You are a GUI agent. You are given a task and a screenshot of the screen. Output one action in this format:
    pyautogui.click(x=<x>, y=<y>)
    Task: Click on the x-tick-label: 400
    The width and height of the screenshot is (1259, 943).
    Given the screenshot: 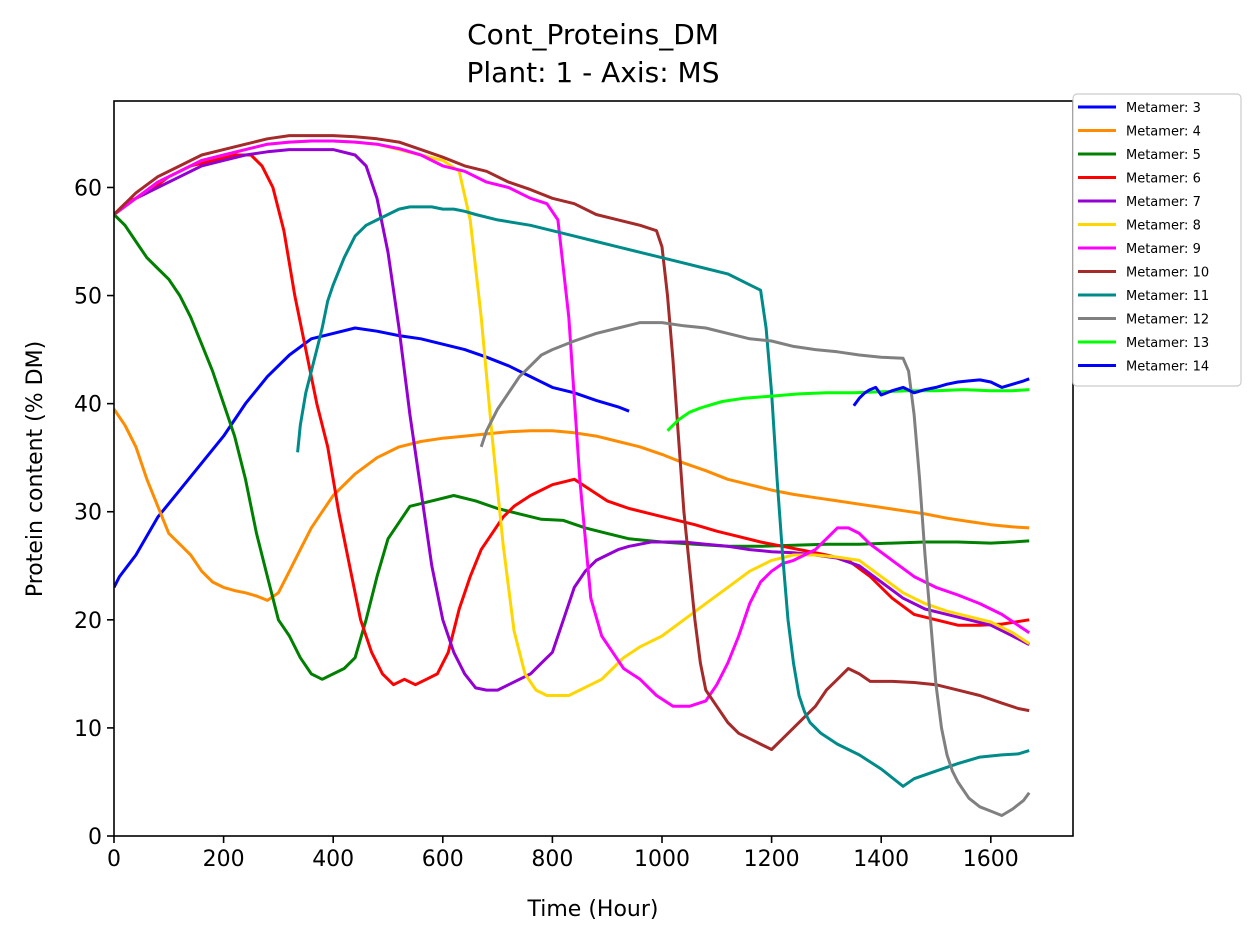 What is the action you would take?
    pyautogui.click(x=333, y=859)
    